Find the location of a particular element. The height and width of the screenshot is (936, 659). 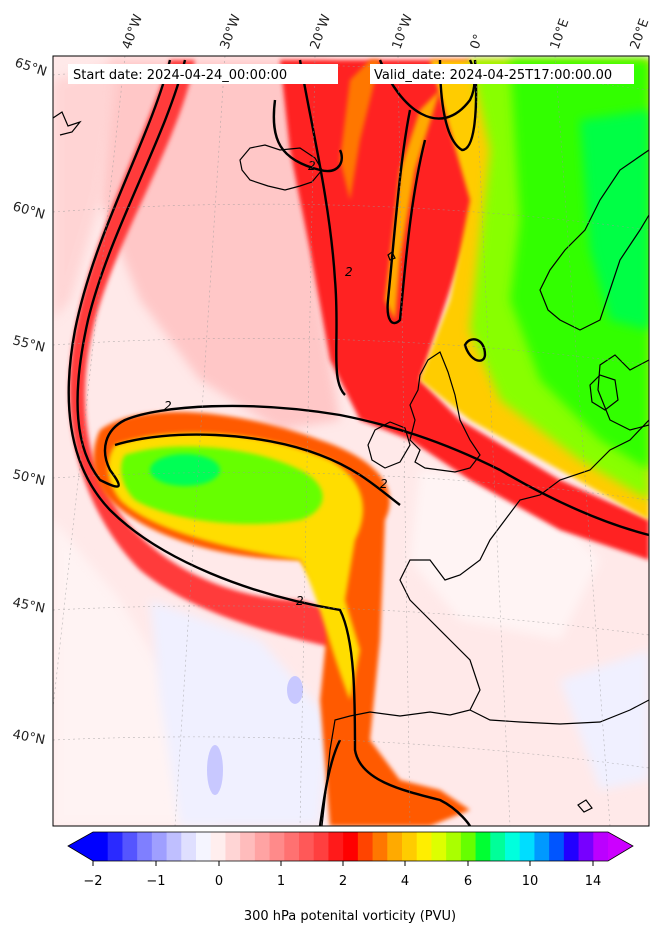

coast-faroes is located at coordinates (391, 256).